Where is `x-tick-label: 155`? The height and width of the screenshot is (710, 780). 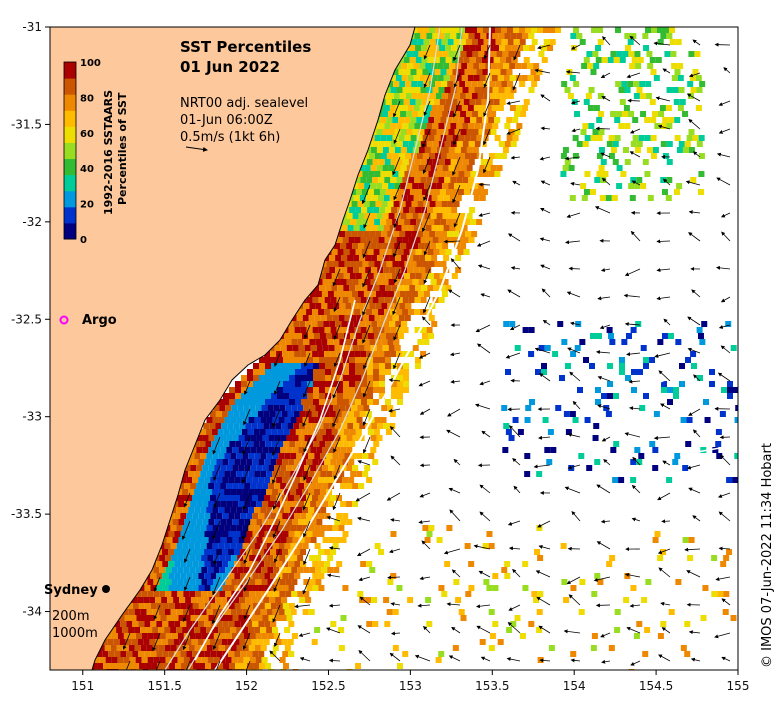 x-tick-label: 155 is located at coordinates (738, 686).